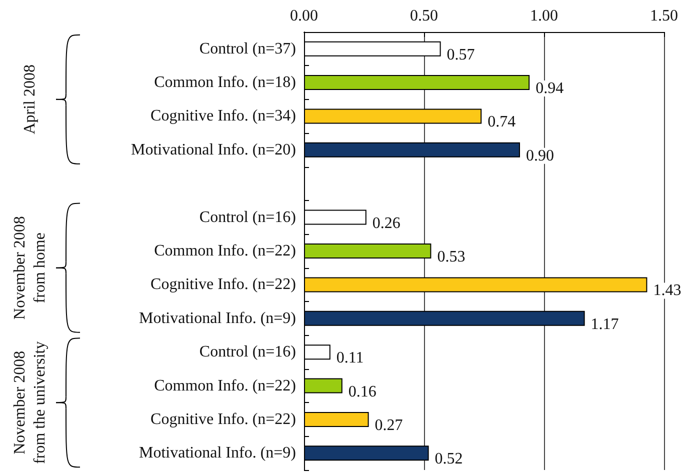 The height and width of the screenshot is (475, 684). What do you see at coordinates (424, 16) in the screenshot?
I see `x-tick-label: 0.50` at bounding box center [424, 16].